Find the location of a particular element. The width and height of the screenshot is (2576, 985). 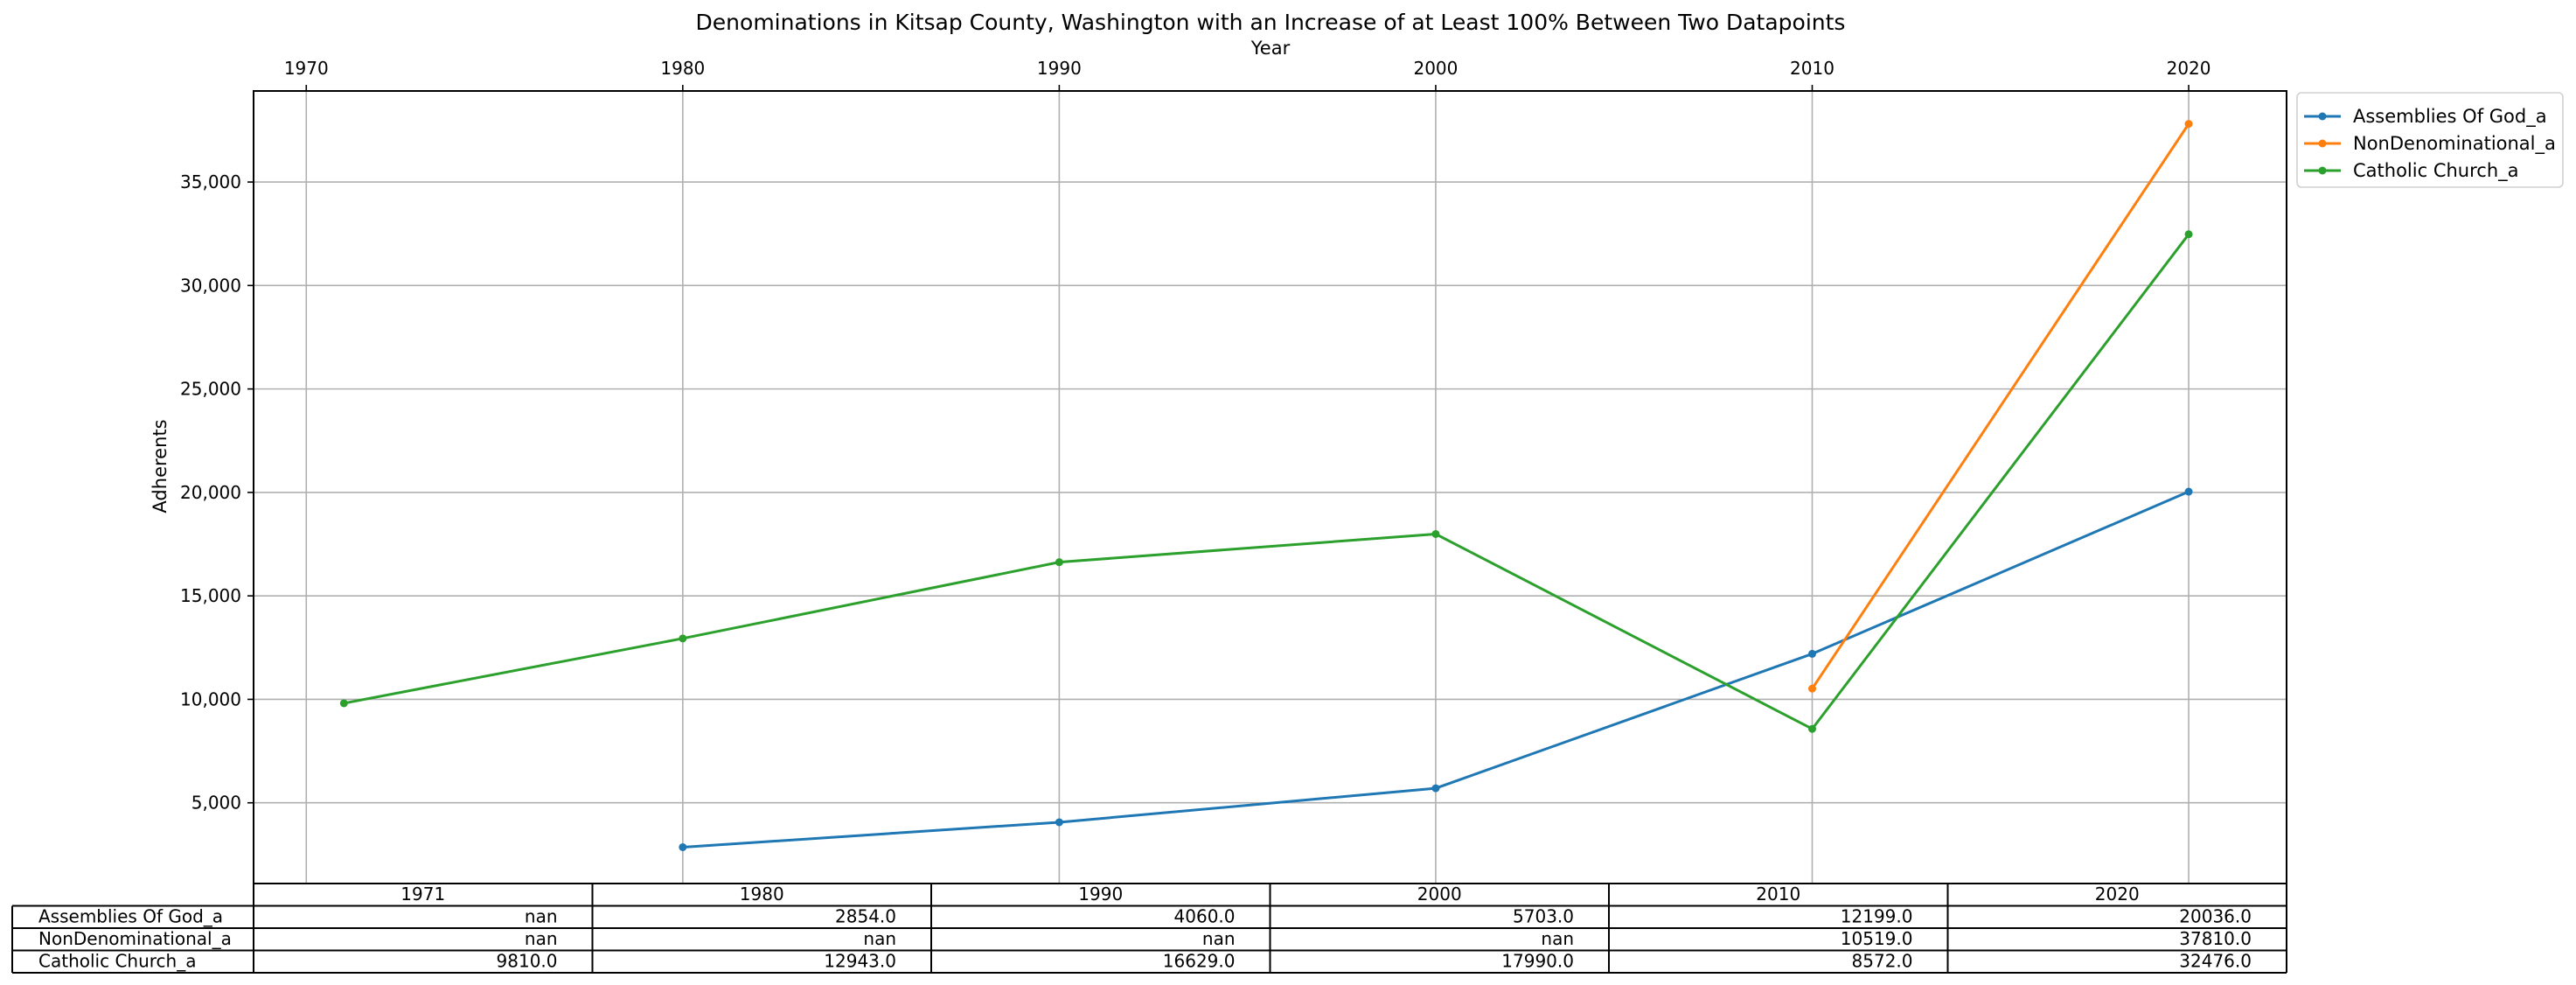

table-cell: 20036.0 is located at coordinates (2215, 916).